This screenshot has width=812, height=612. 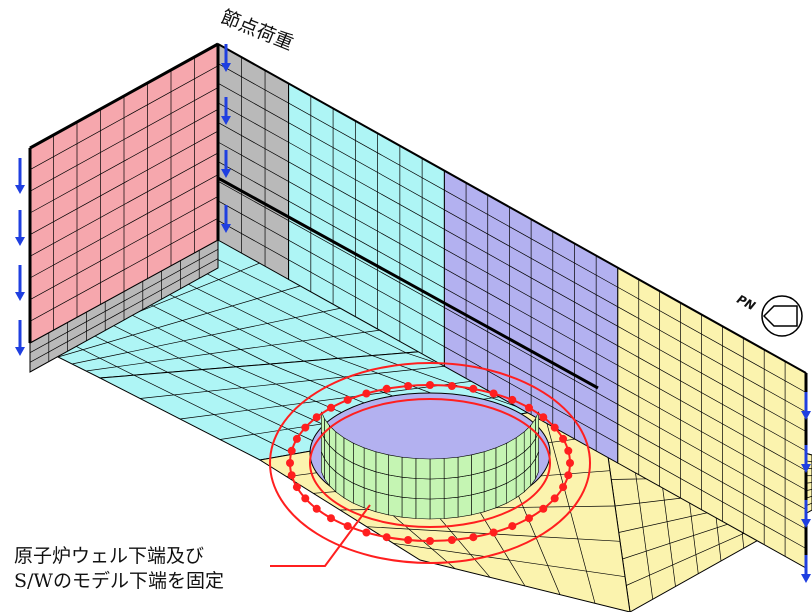 I want to click on callout-leader, so click(x=320, y=535).